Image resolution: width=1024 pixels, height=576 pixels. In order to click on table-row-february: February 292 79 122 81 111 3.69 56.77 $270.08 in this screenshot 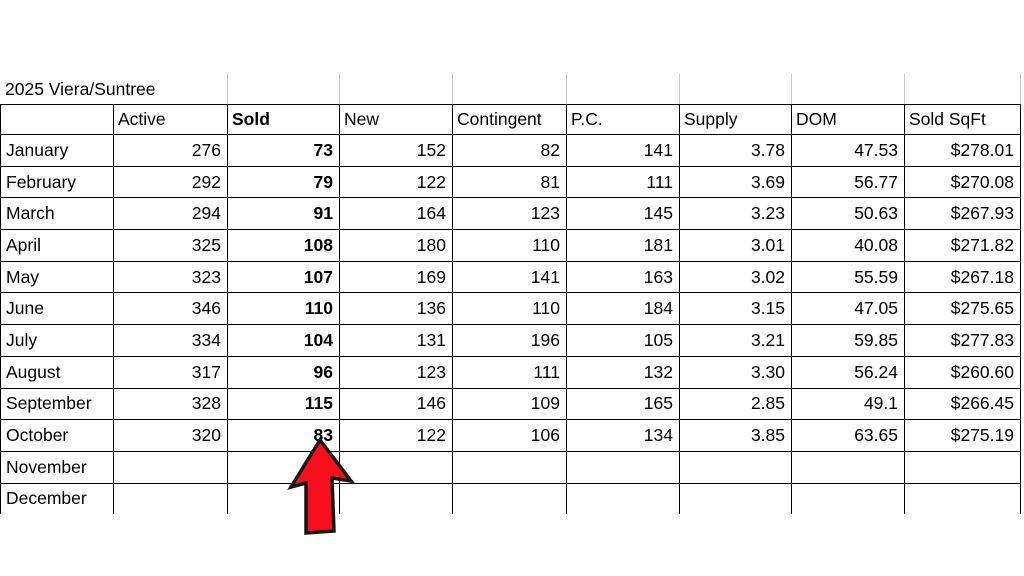, I will do `click(510, 182)`.